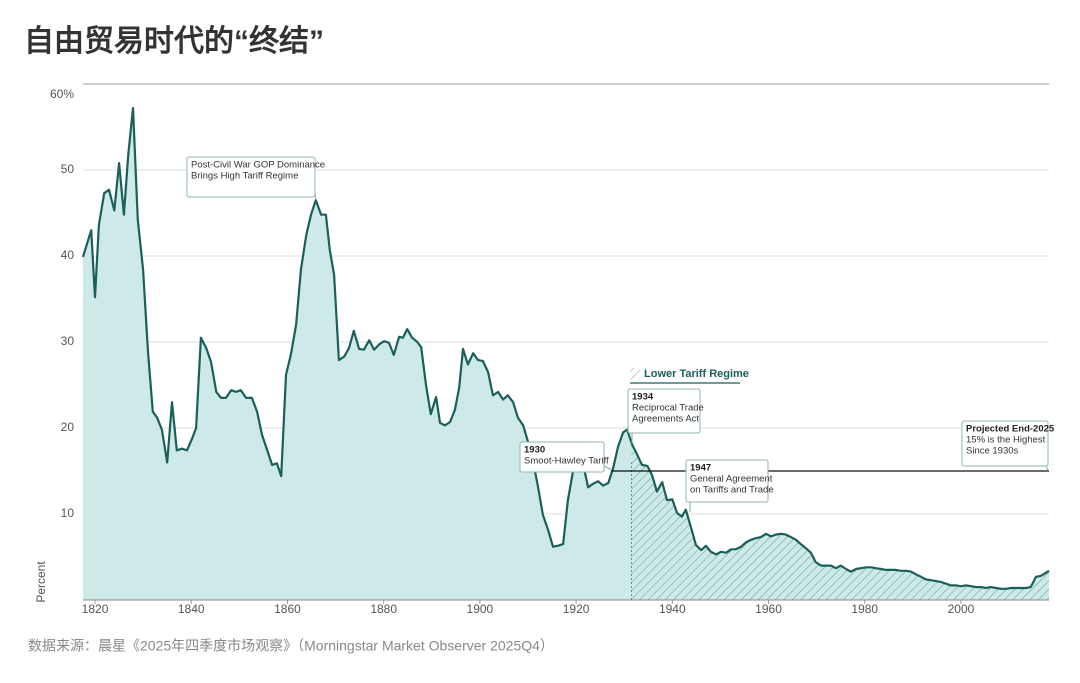 The height and width of the screenshot is (683, 1080). I want to click on x-tick-label: 1980, so click(864, 609).